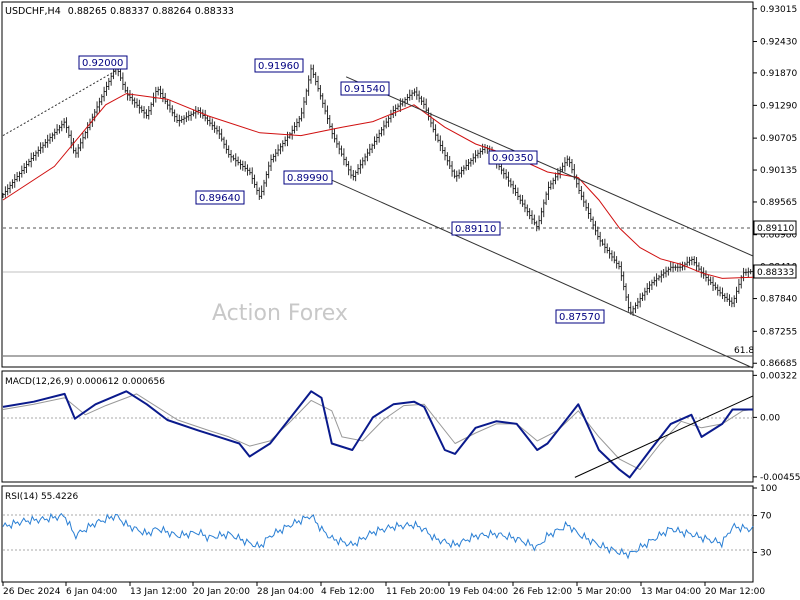 The height and width of the screenshot is (600, 800). I want to click on svg-text: 0.91540, so click(364, 89).